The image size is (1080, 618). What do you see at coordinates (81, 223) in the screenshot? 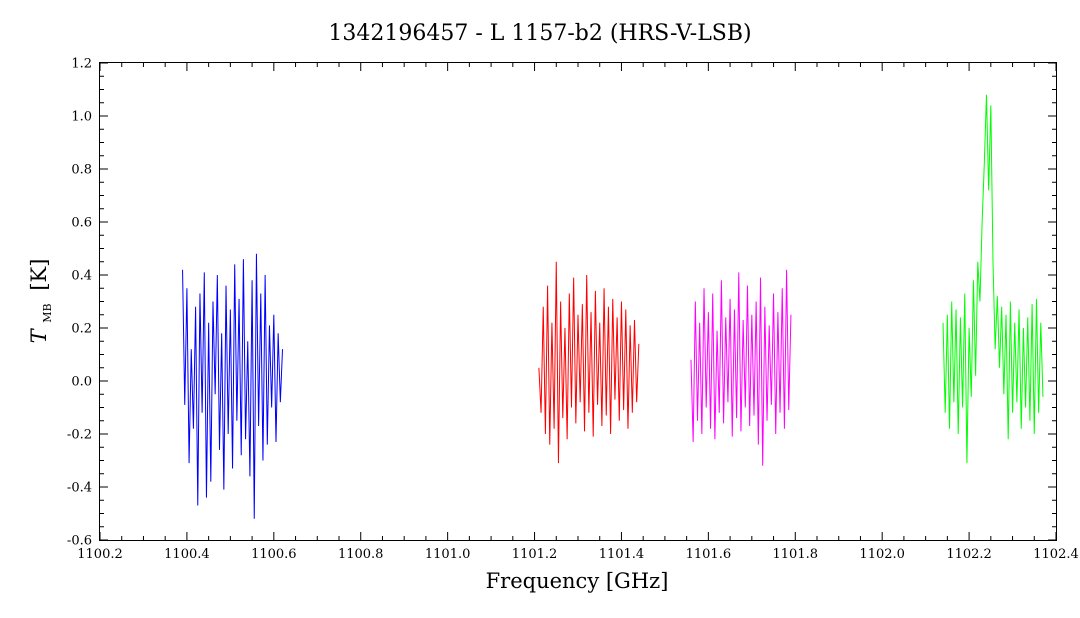
I see `y-tick-label: 0.6` at bounding box center [81, 223].